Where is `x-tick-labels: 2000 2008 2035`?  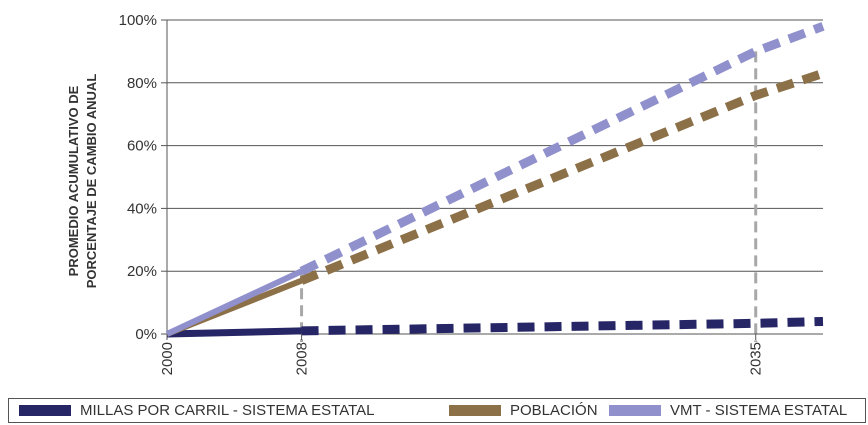 x-tick-labels: 2000 2008 2035 is located at coordinates (462, 354).